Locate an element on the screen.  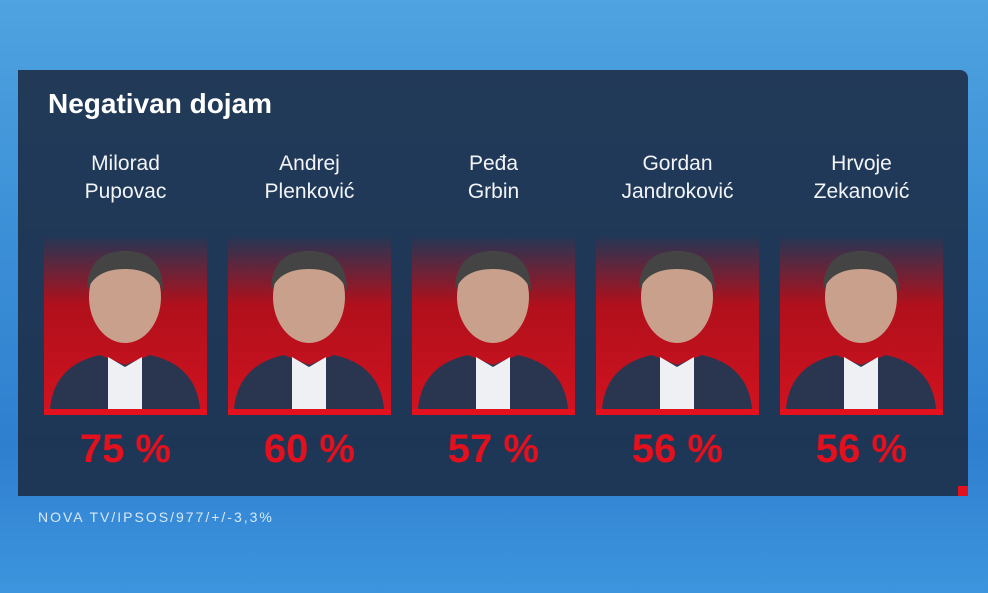
candidate-name: Peđa Grbin is located at coordinates (493, 180).